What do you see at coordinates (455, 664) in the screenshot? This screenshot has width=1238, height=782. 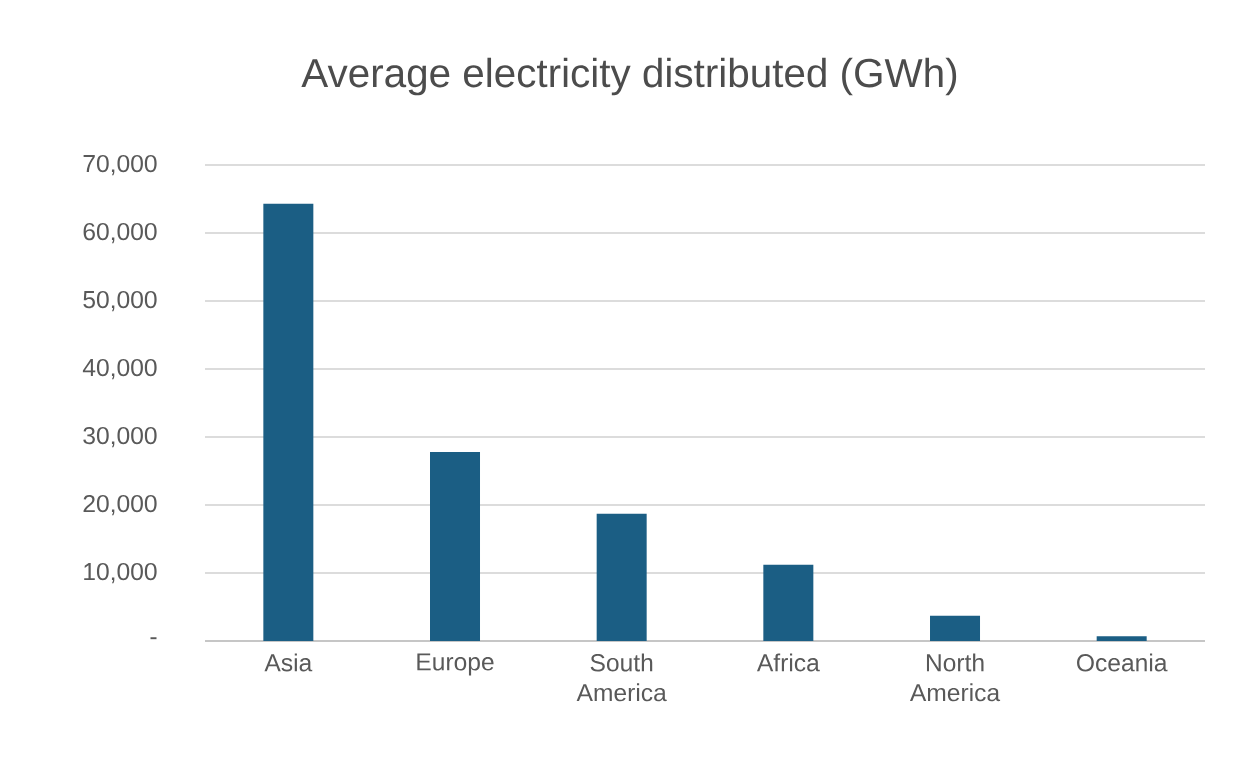 I see `x-tick-label: Europe` at bounding box center [455, 664].